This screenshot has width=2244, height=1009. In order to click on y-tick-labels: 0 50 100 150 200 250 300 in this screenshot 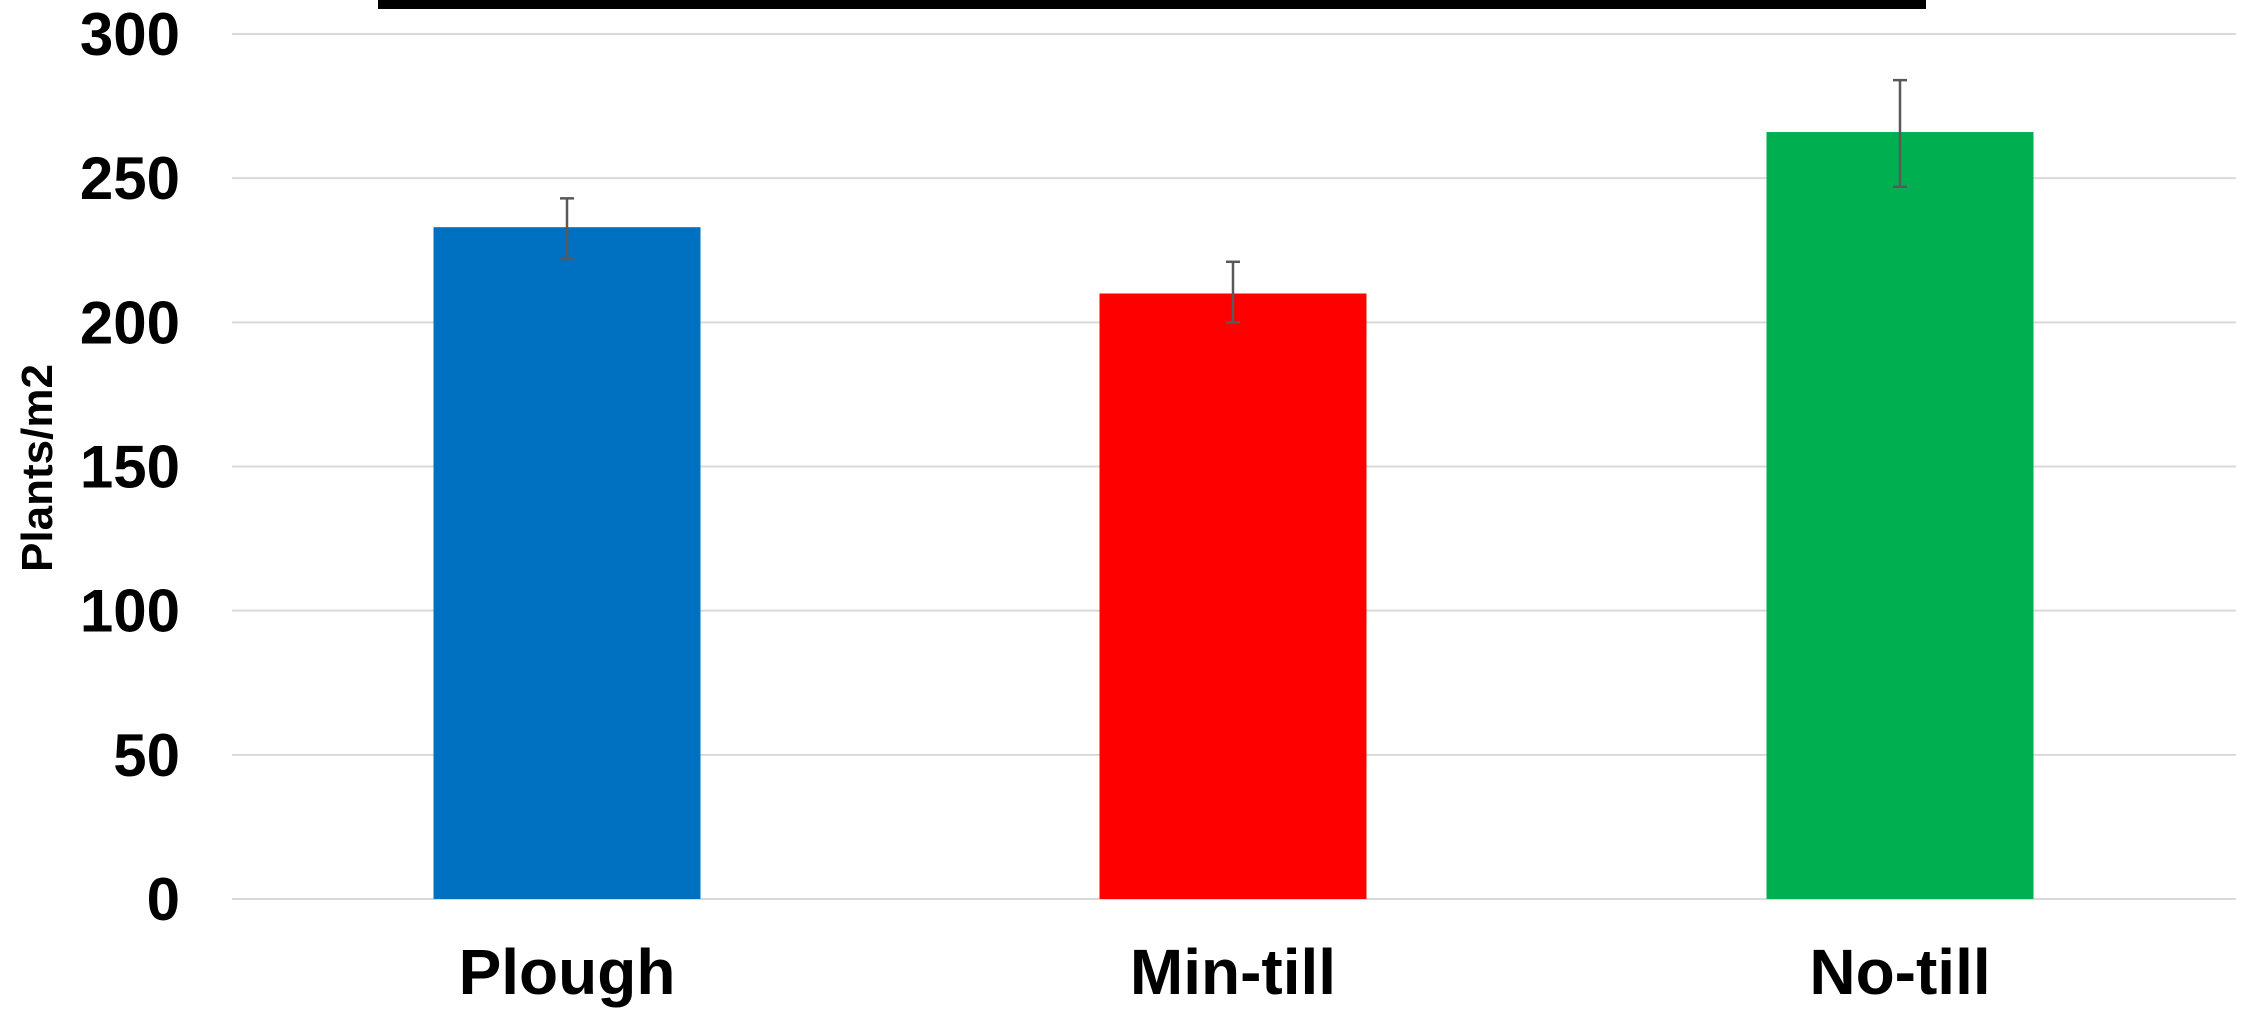, I will do `click(130, 467)`.